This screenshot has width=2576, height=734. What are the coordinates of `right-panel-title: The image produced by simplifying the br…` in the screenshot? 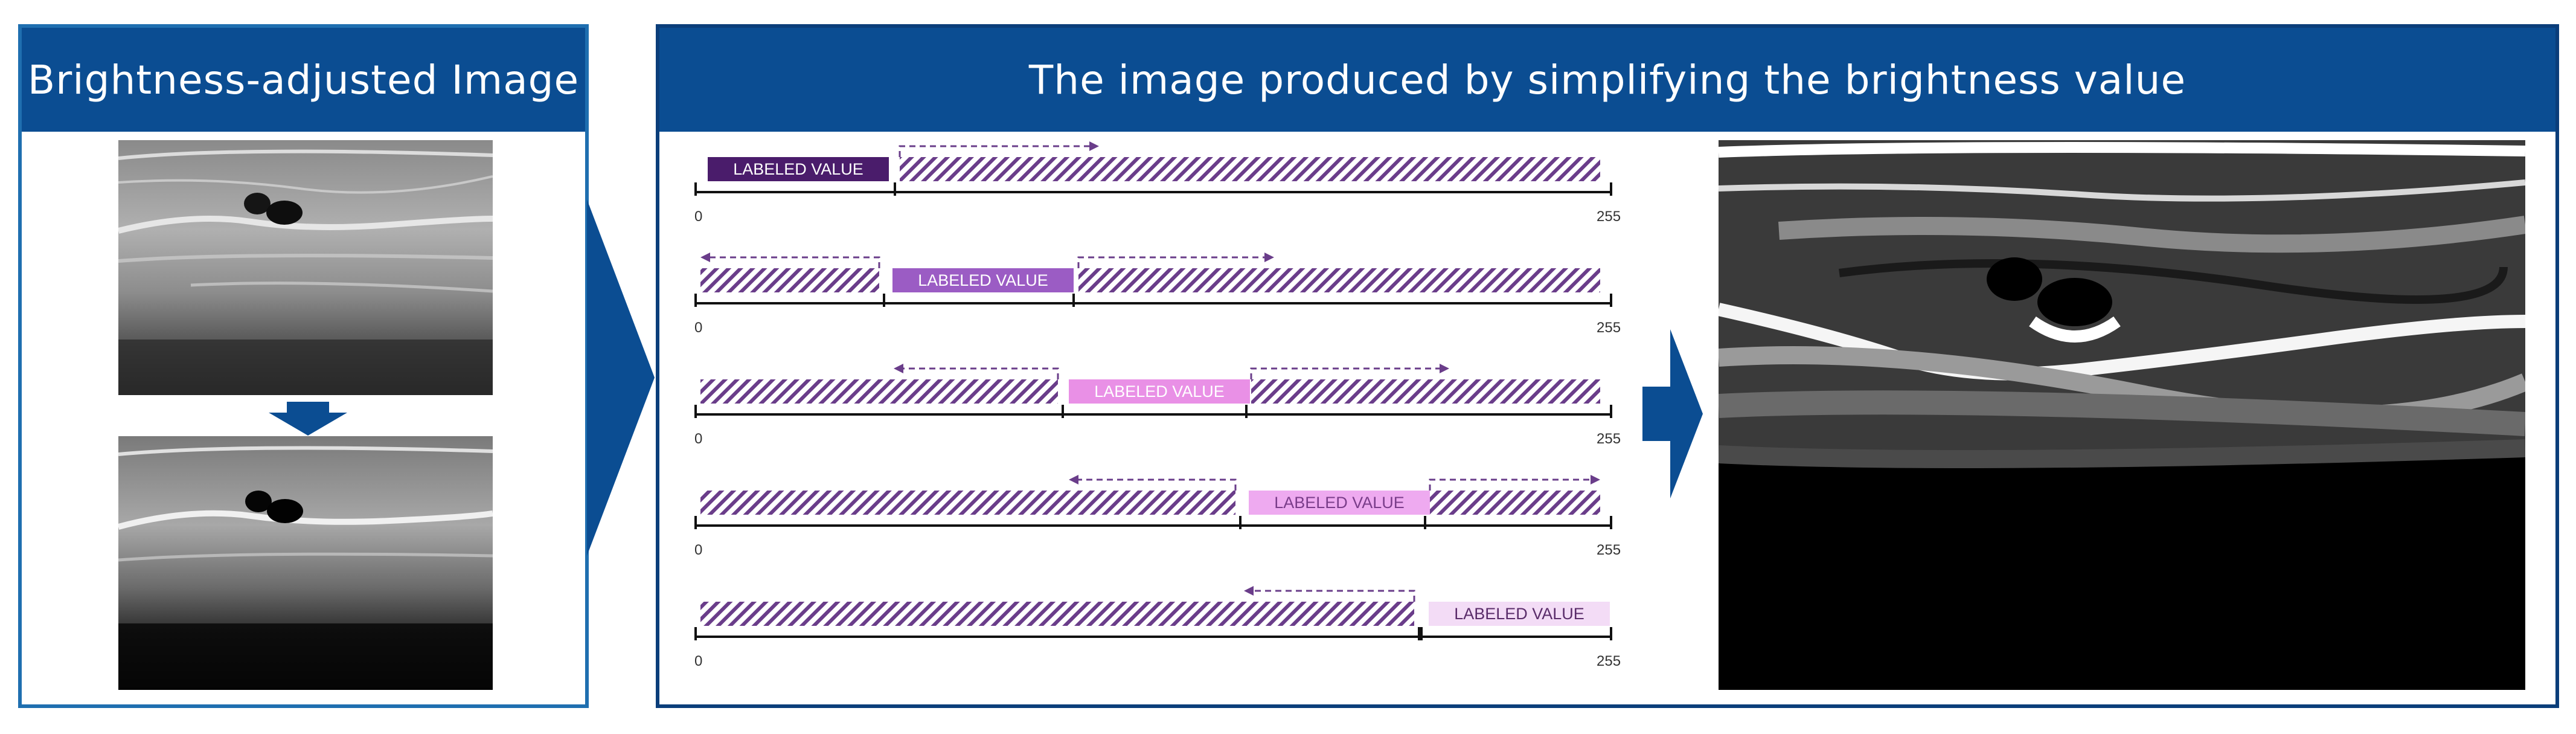 It's located at (1607, 80).